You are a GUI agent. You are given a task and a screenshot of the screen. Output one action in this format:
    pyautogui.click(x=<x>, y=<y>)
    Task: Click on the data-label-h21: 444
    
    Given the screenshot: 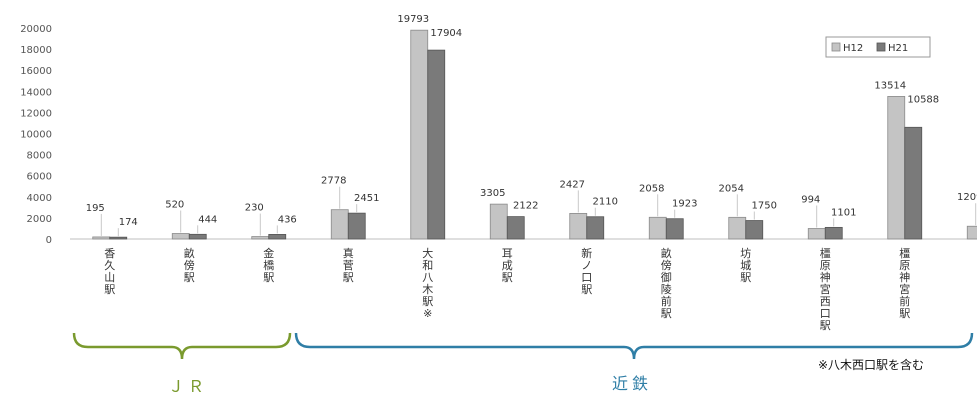 What is the action you would take?
    pyautogui.click(x=207, y=219)
    